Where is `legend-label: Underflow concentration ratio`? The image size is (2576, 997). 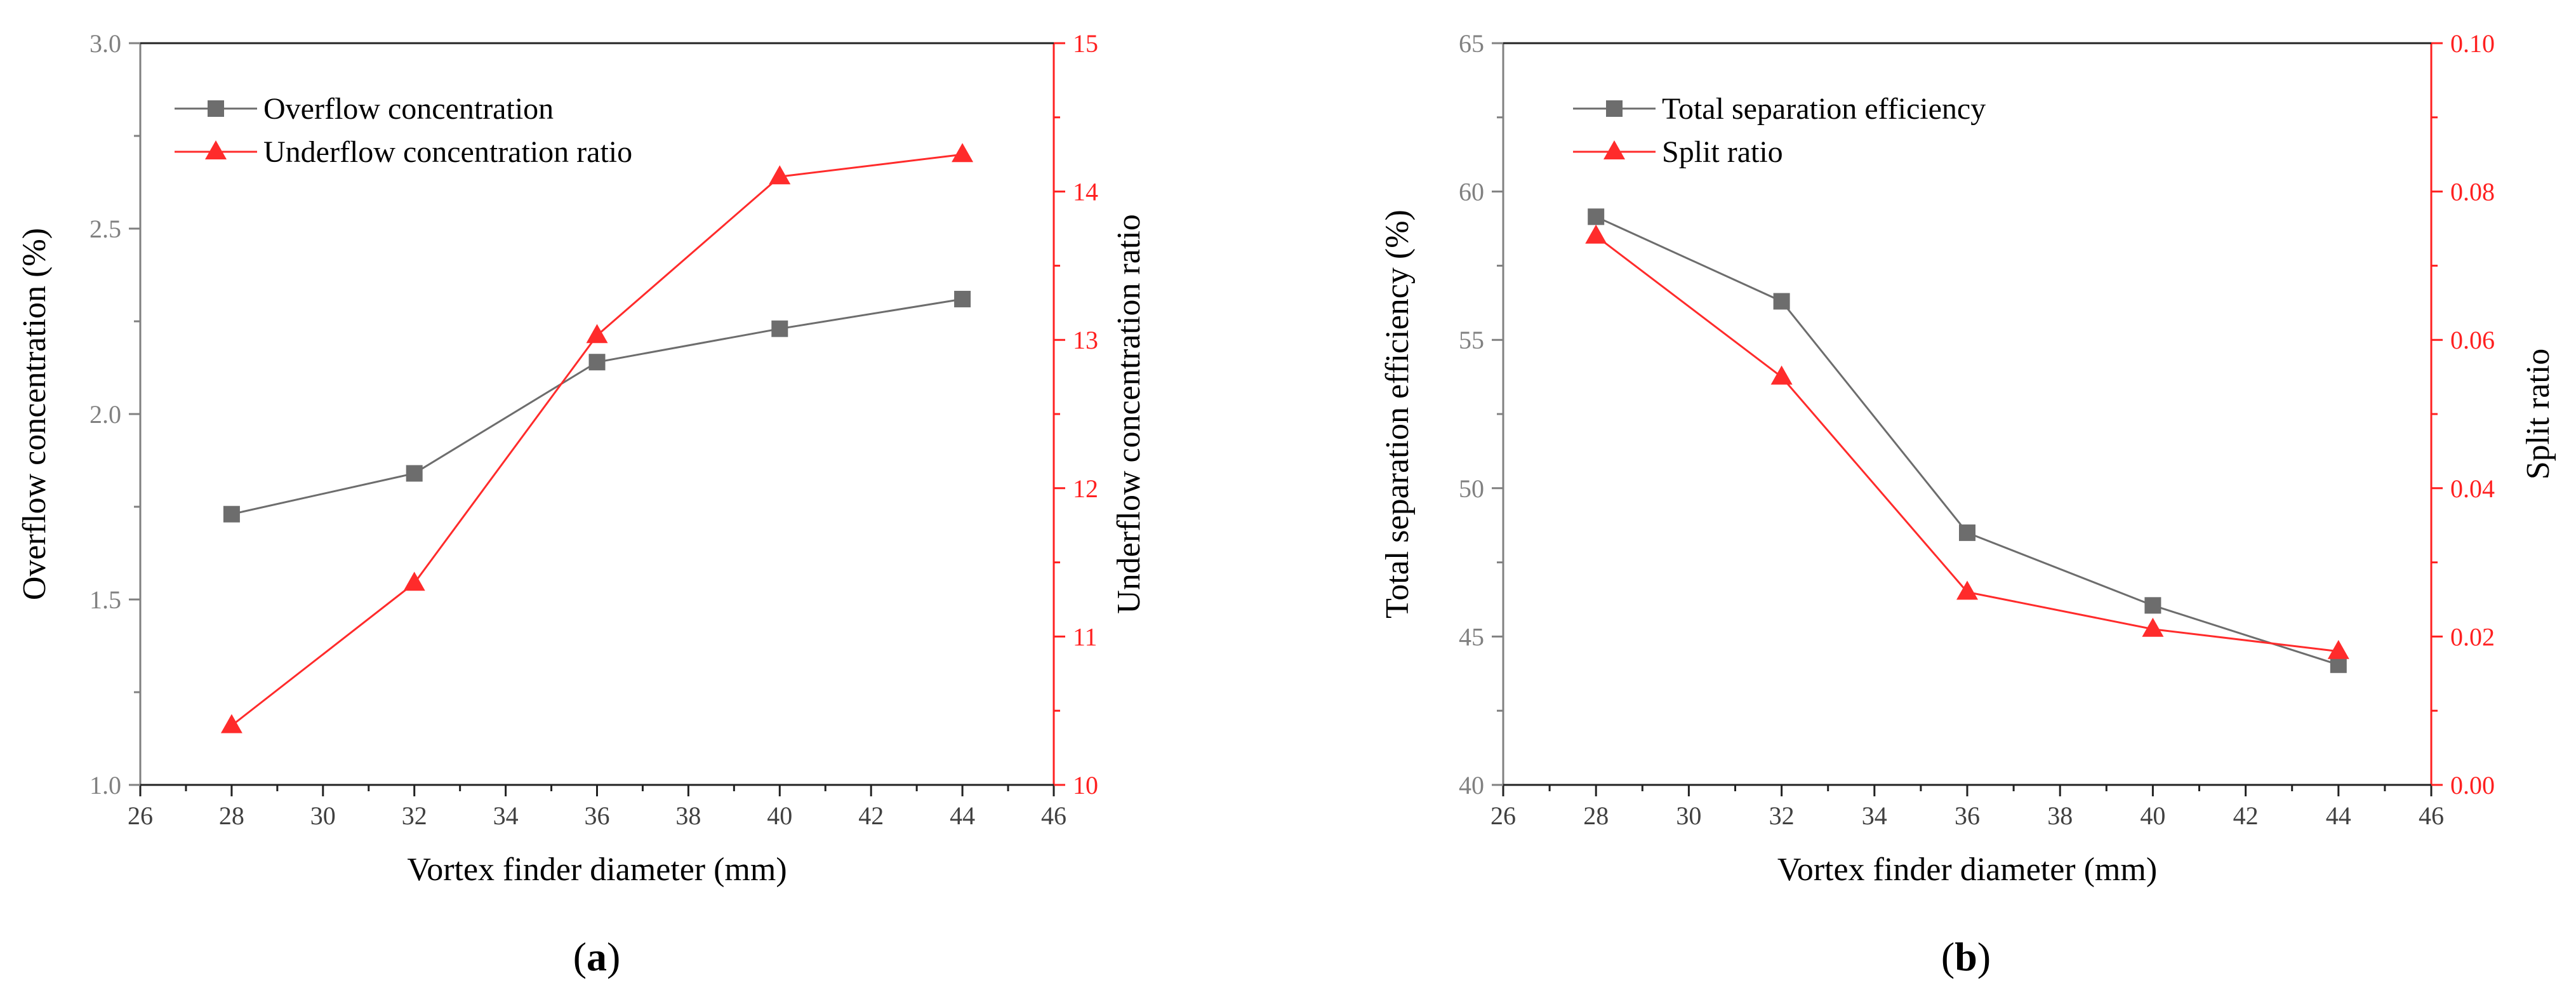
legend-label: Underflow concentration ratio is located at coordinates (447, 152).